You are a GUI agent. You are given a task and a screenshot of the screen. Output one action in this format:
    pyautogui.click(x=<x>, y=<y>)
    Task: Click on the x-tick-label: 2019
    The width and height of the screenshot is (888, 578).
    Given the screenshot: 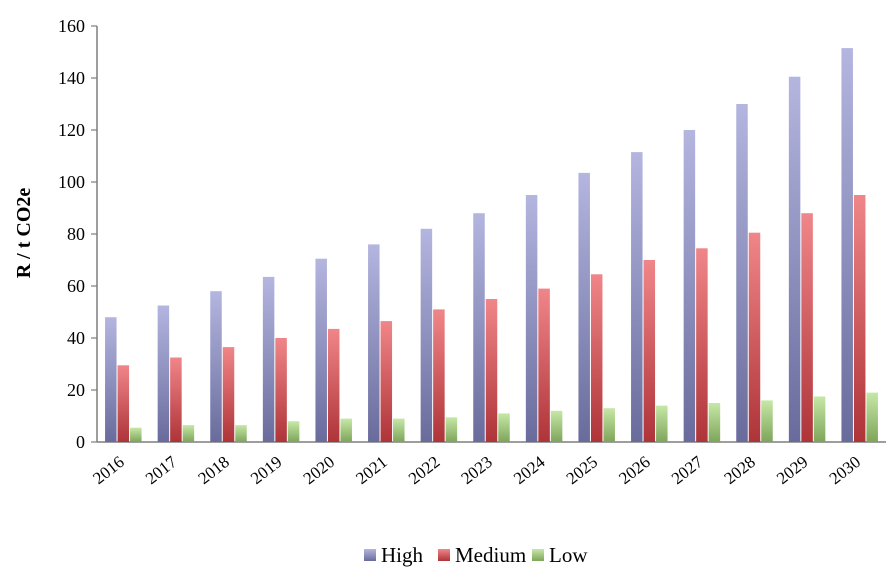 What is the action you would take?
    pyautogui.click(x=266, y=470)
    